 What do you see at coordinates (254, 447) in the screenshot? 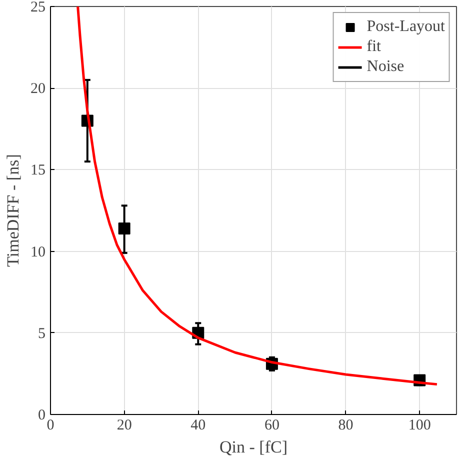
I see `x-axis-title: Qin - [fC]` at bounding box center [254, 447].